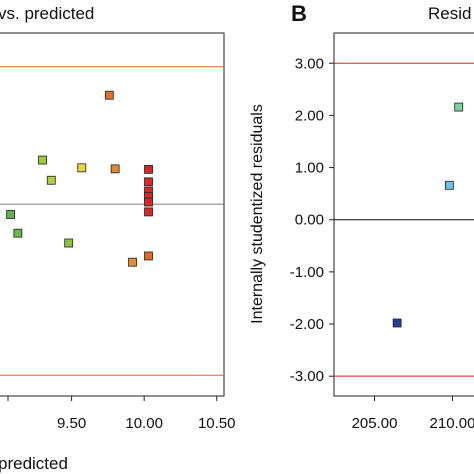 The image size is (474, 474). What do you see at coordinates (309, 220) in the screenshot?
I see `right-y-tick-label: 0.00` at bounding box center [309, 220].